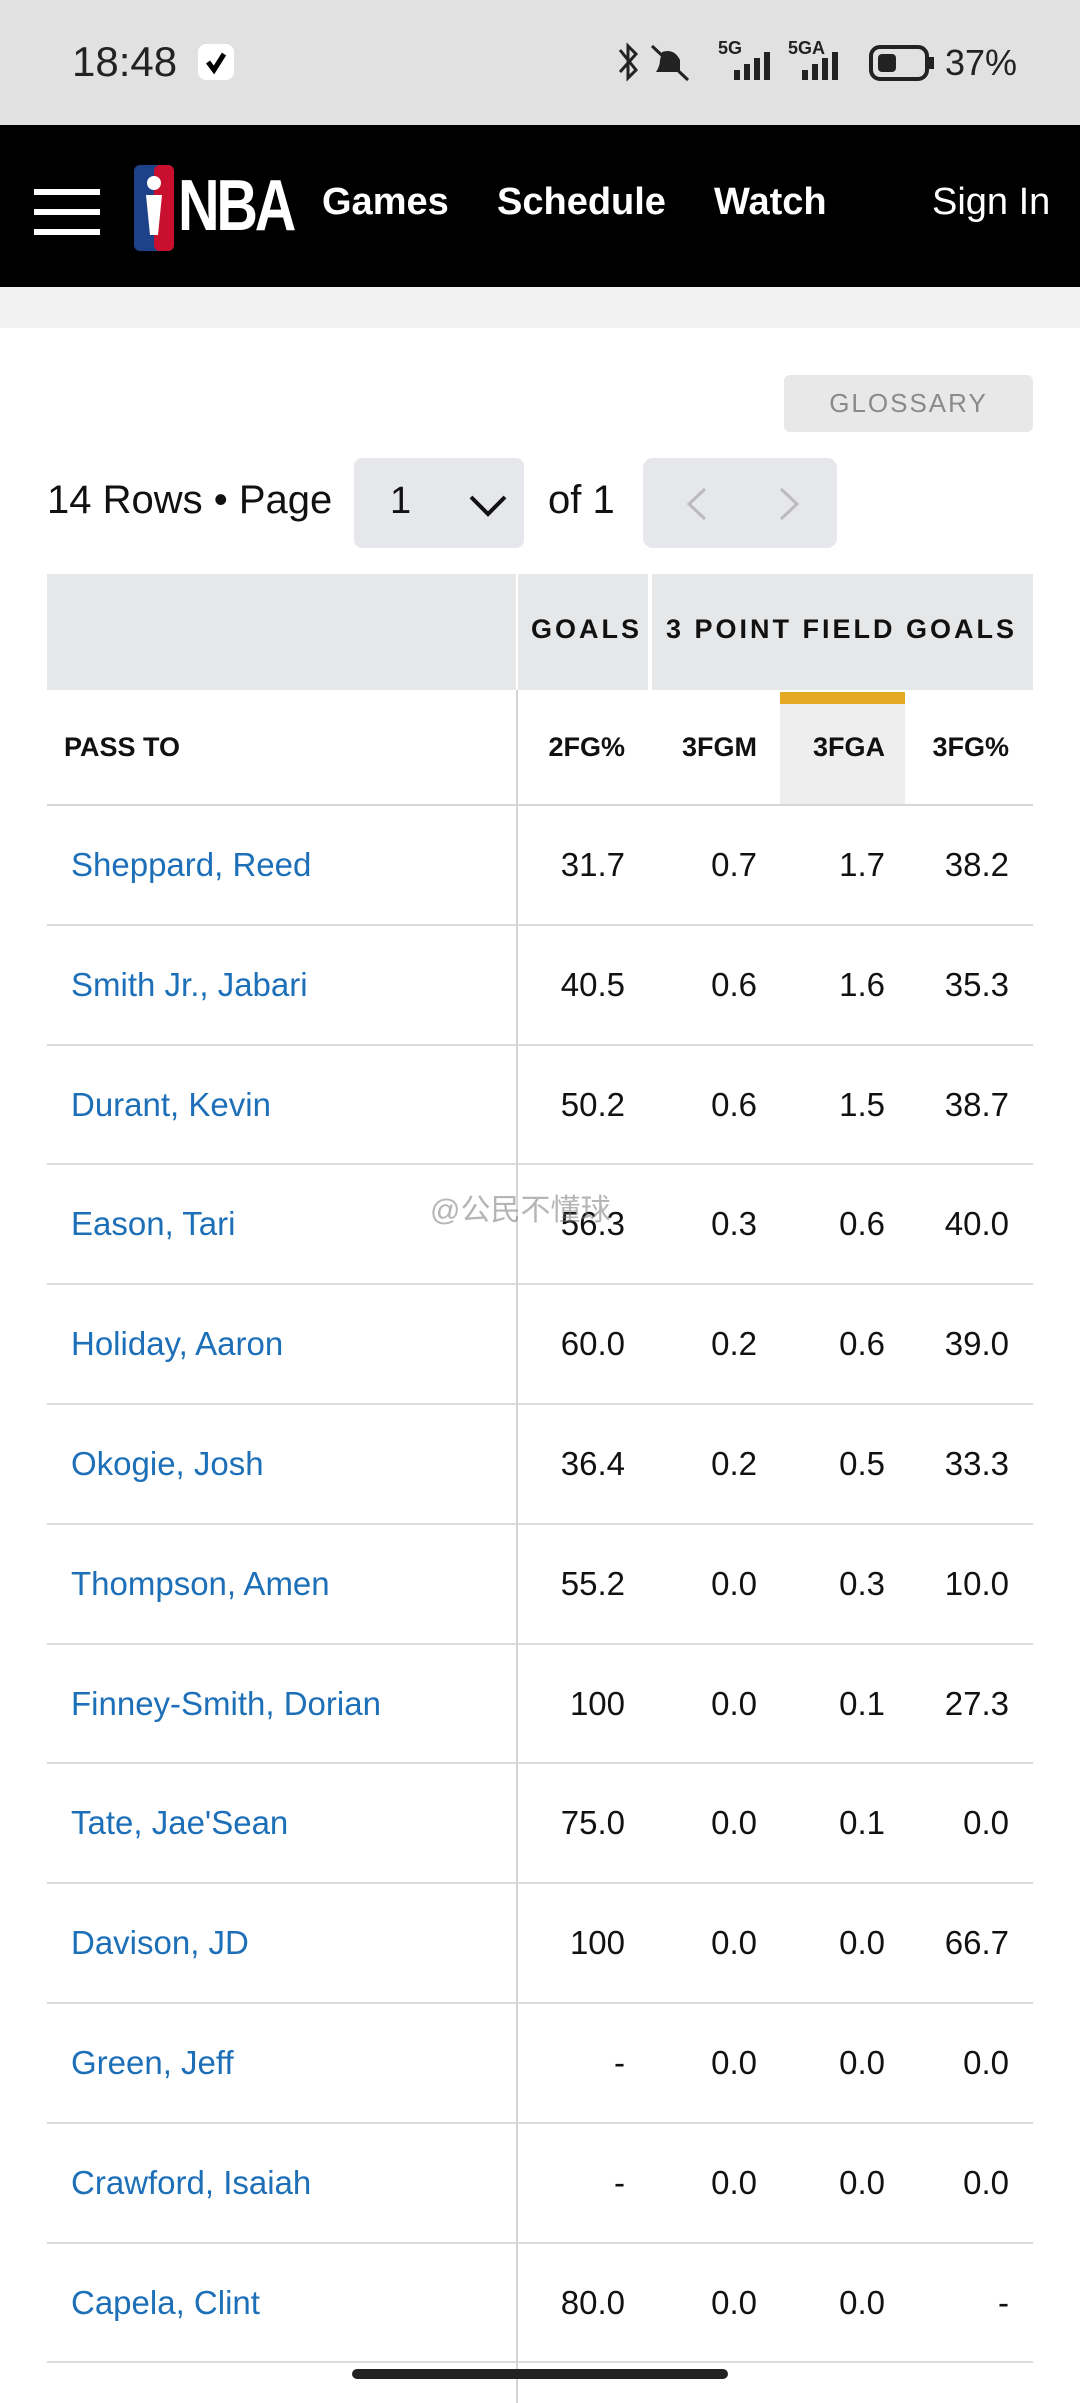 The width and height of the screenshot is (1080, 2403). Describe the element at coordinates (125, 61) in the screenshot. I see `time: 18:48` at that location.